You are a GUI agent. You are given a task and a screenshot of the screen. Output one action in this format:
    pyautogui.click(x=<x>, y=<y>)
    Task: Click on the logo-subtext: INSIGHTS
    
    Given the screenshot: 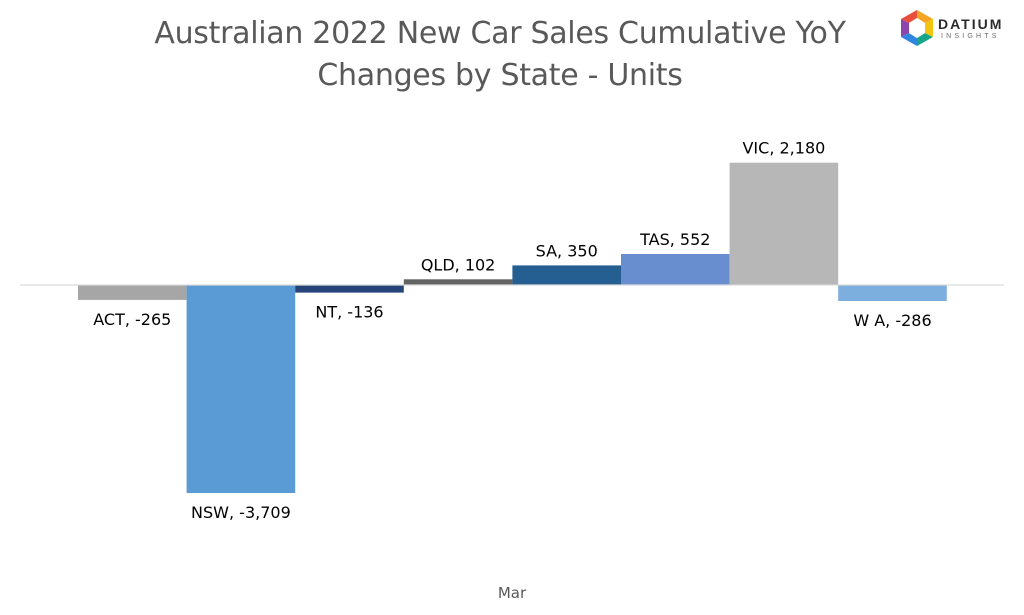 What is the action you would take?
    pyautogui.click(x=970, y=36)
    